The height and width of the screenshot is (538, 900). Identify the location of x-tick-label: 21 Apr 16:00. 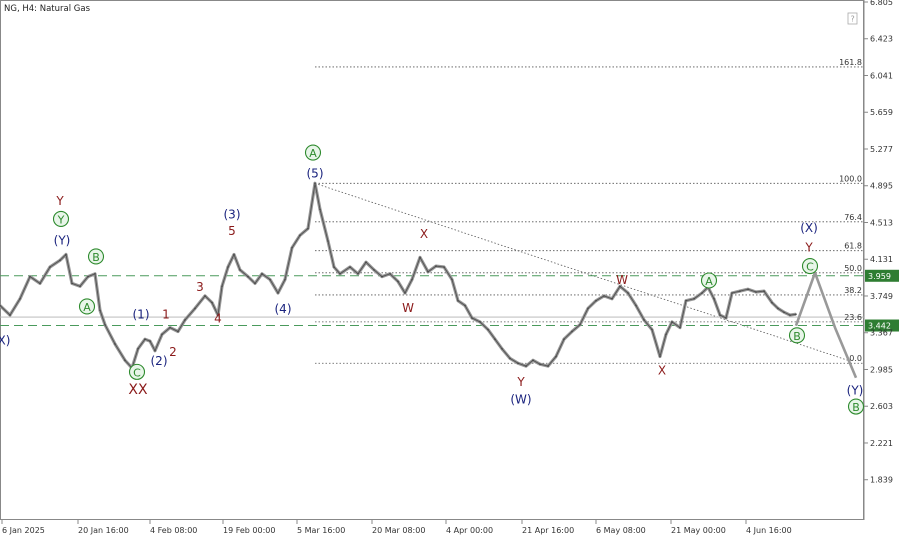
(548, 530).